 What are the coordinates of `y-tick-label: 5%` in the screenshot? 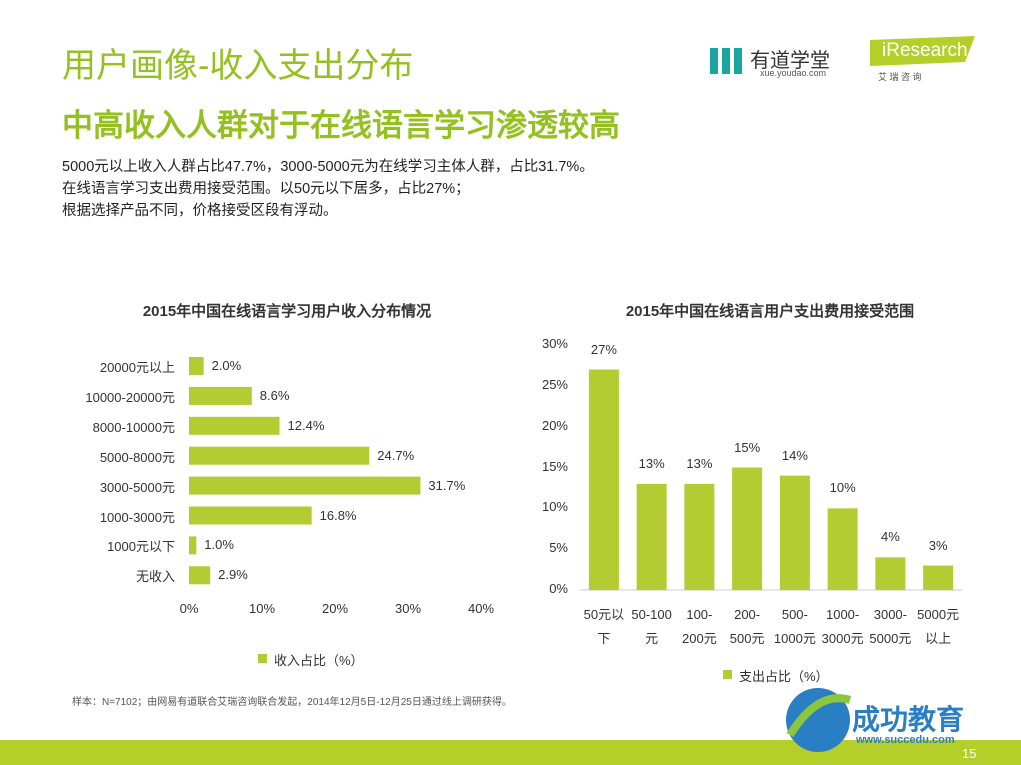 It's located at (558, 548).